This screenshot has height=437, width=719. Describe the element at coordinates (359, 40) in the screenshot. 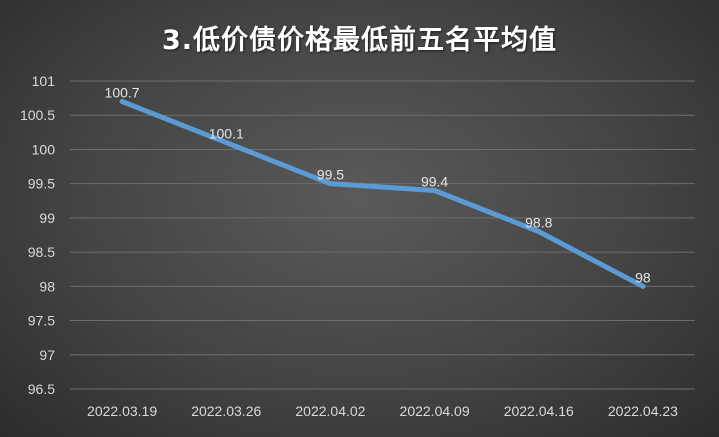

I see `chart-title: 3.低价债价格最低前五名平均值` at that location.